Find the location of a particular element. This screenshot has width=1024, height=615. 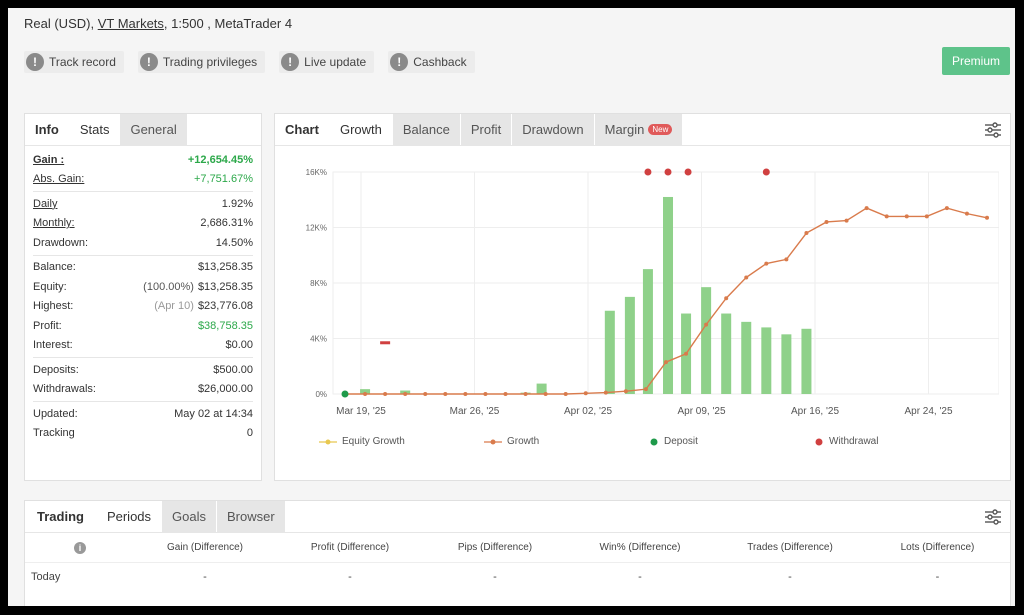

y-tick-label: 16K% is located at coordinates (316, 172).